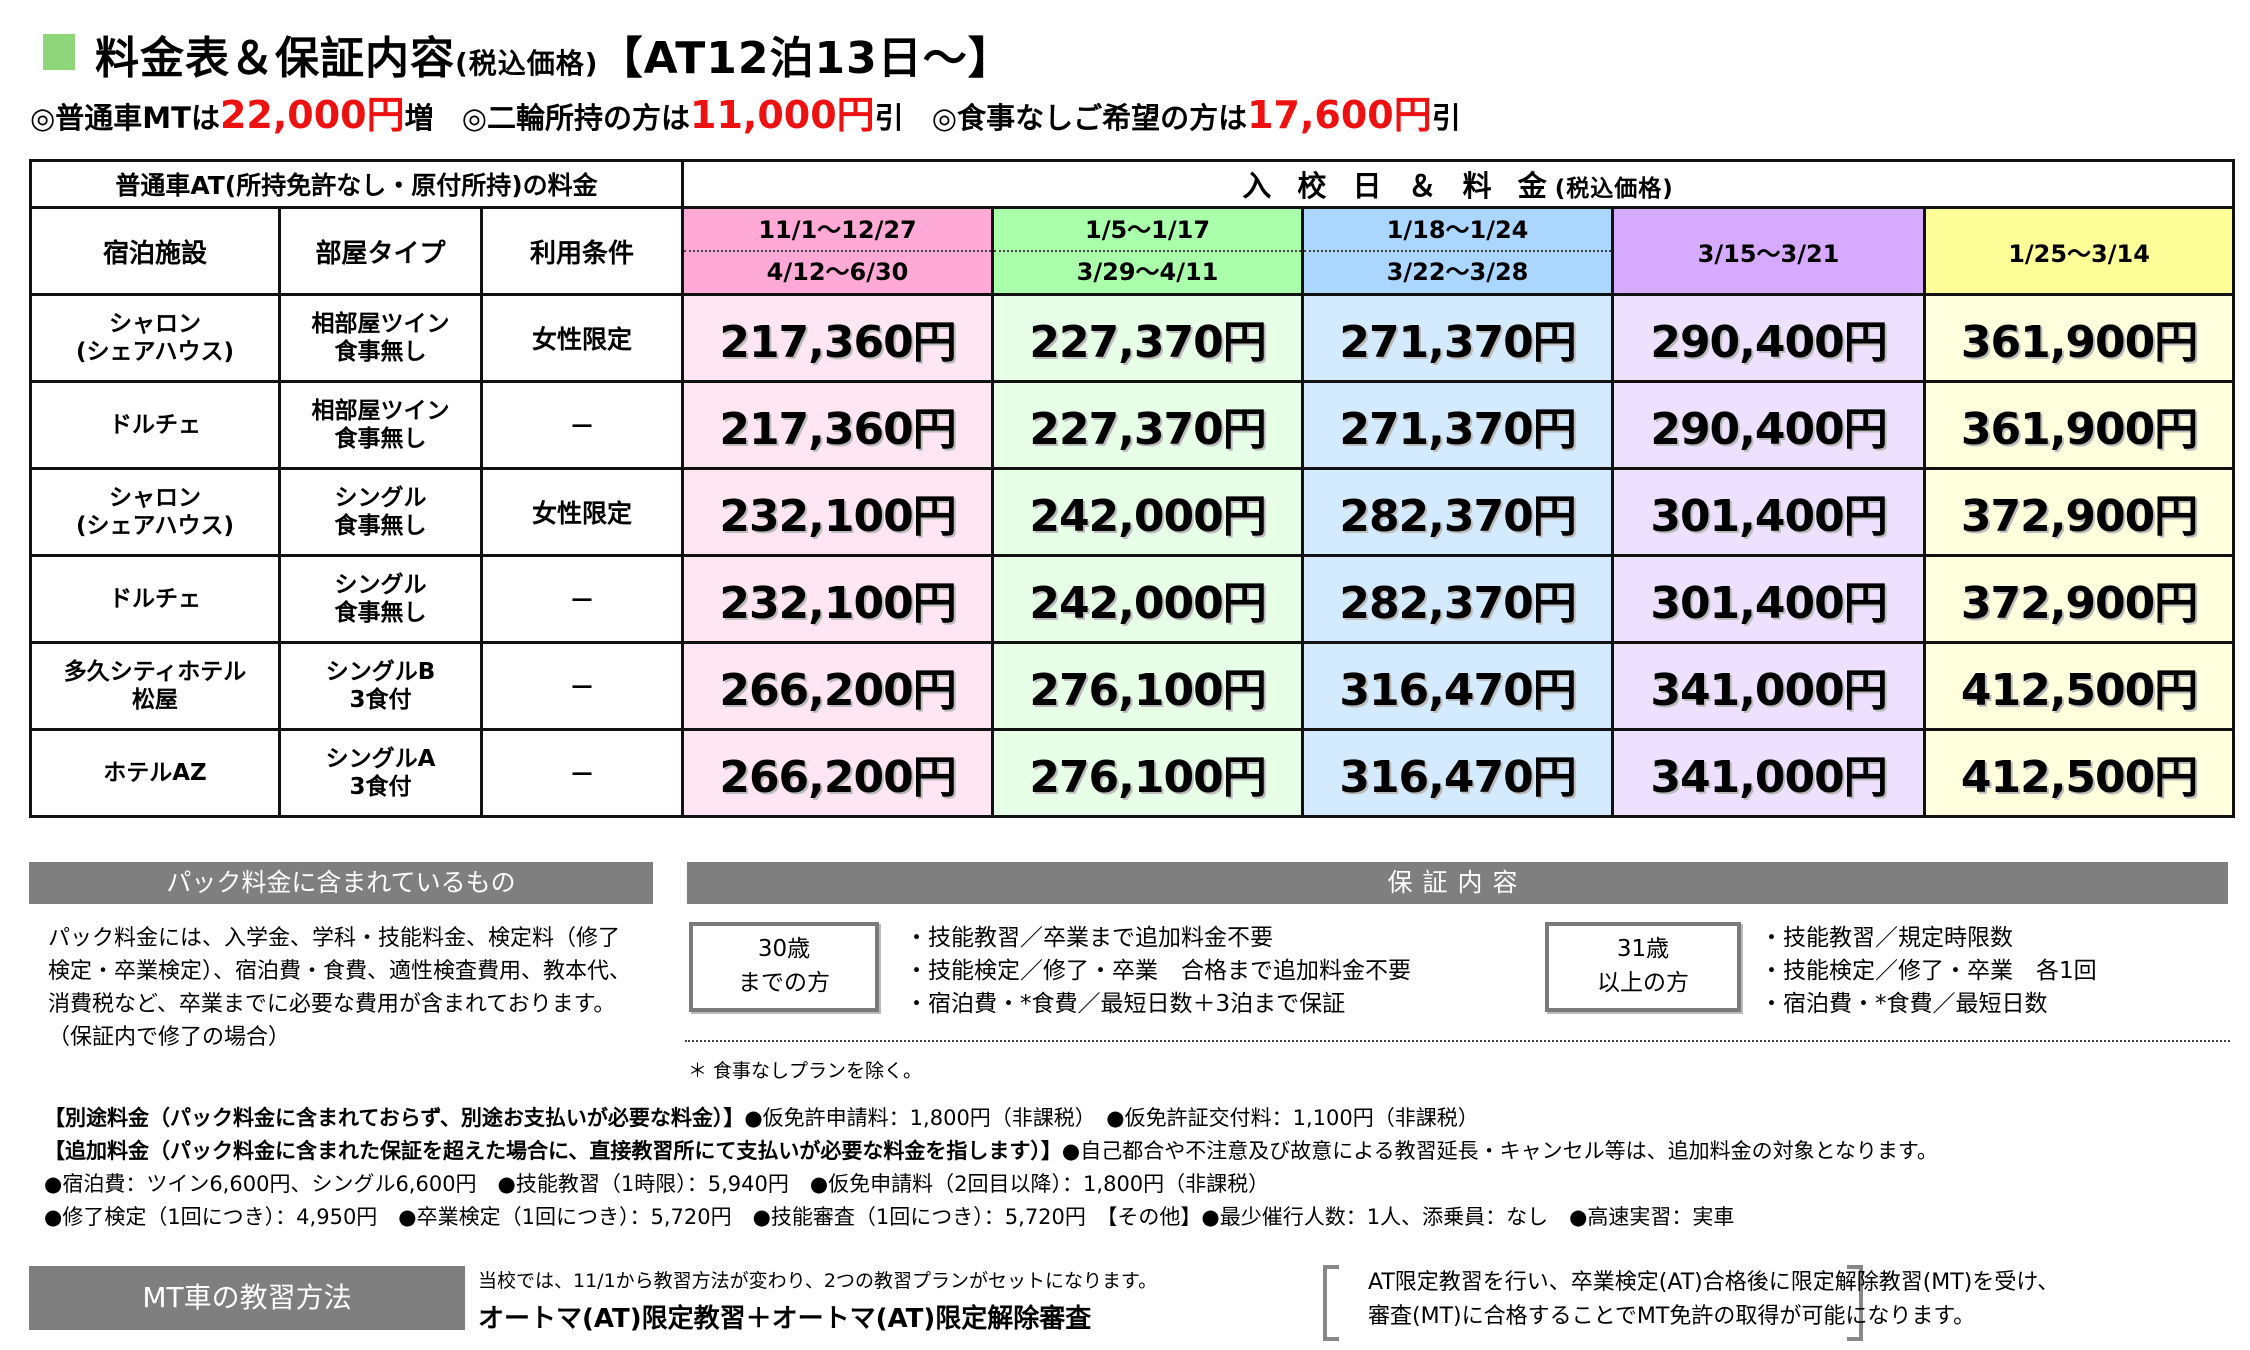  Describe the element at coordinates (784, 967) in the screenshot. I see `age-box-under-30: 30歳 までの方` at that location.